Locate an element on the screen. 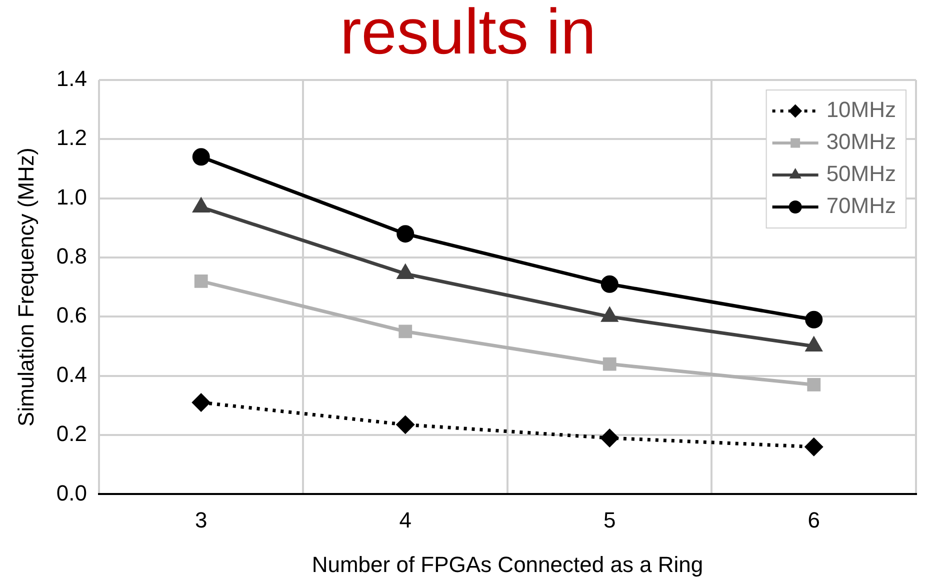 Image resolution: width=936 pixels, height=588 pixels. y-tick-label: 0.8 is located at coordinates (71, 256).